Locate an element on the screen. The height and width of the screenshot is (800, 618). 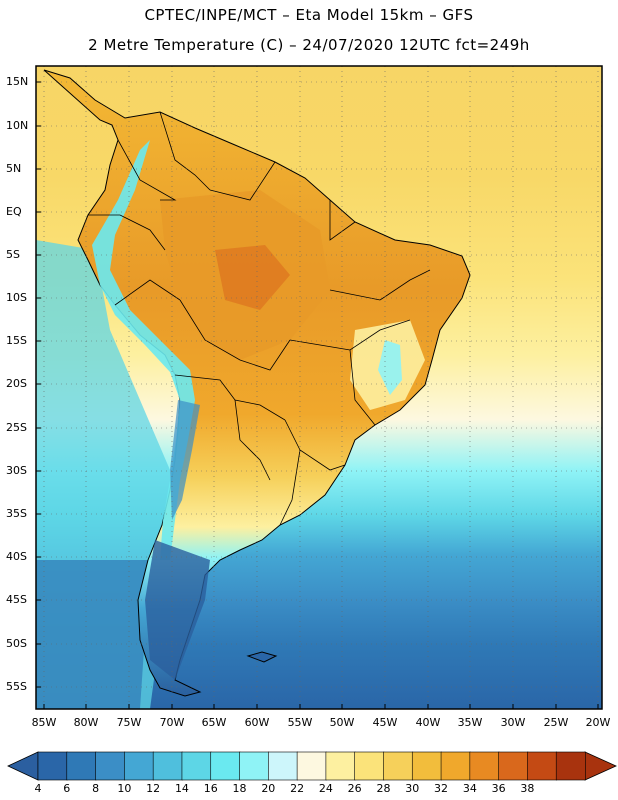
colorbar-label: 20 is located at coordinates (268, 788).